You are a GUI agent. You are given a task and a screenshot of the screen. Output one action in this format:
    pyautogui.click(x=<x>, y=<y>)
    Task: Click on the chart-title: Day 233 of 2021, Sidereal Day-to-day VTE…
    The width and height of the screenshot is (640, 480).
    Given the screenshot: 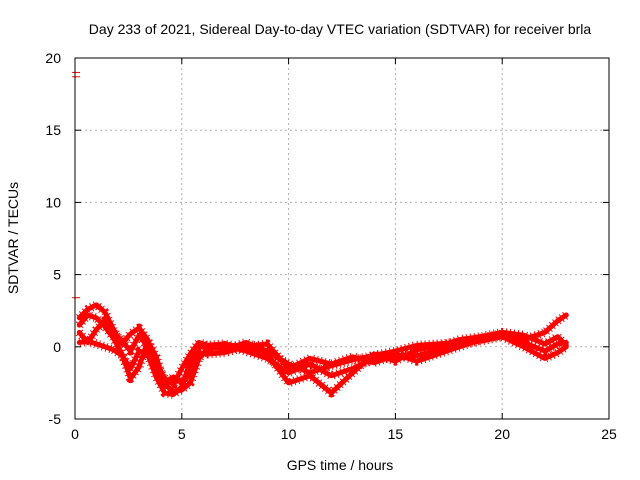 What is the action you would take?
    pyautogui.click(x=340, y=29)
    